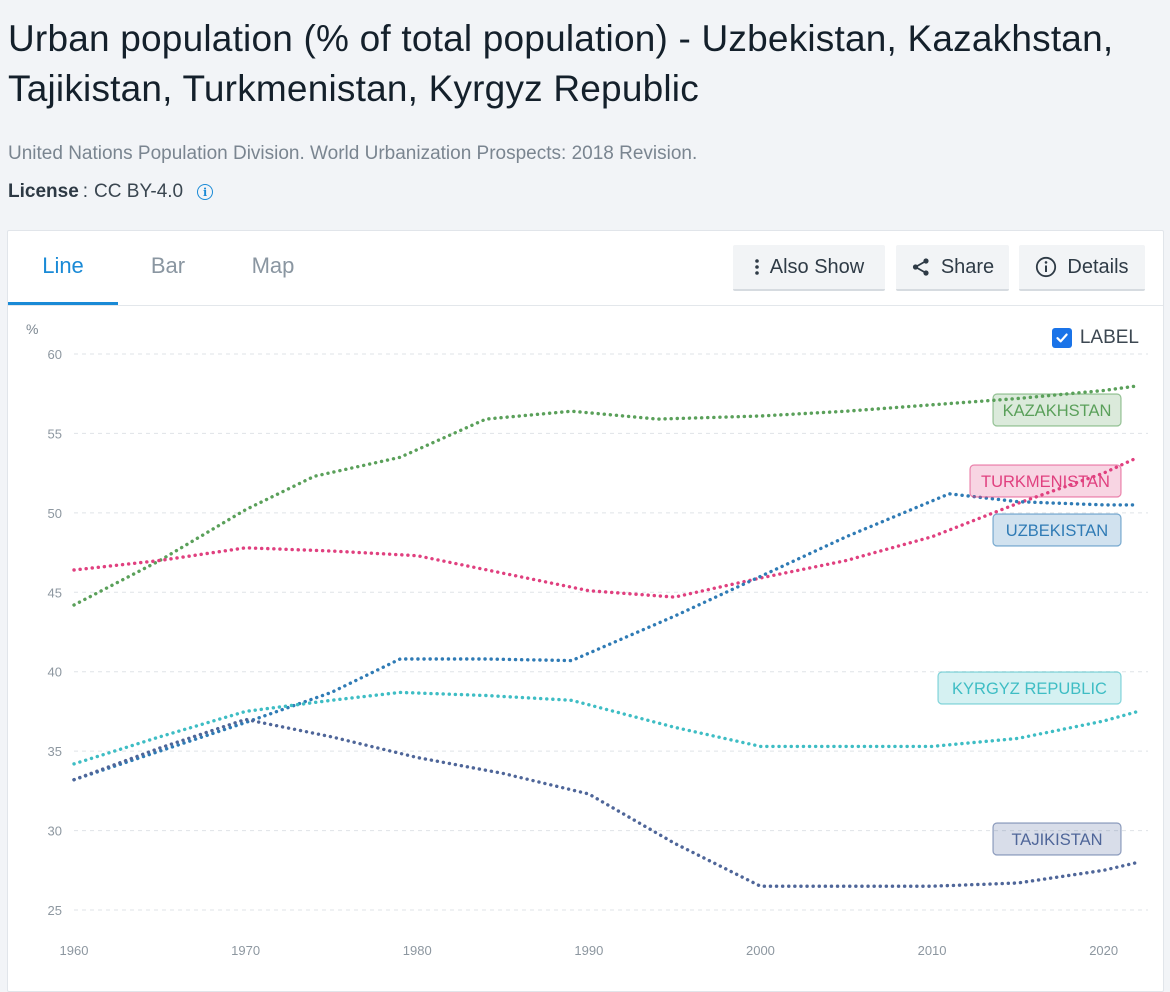 This screenshot has width=1170, height=992. I want to click on chart-tabs: Line Bar Map Also Show Share Details, so click(585, 268).